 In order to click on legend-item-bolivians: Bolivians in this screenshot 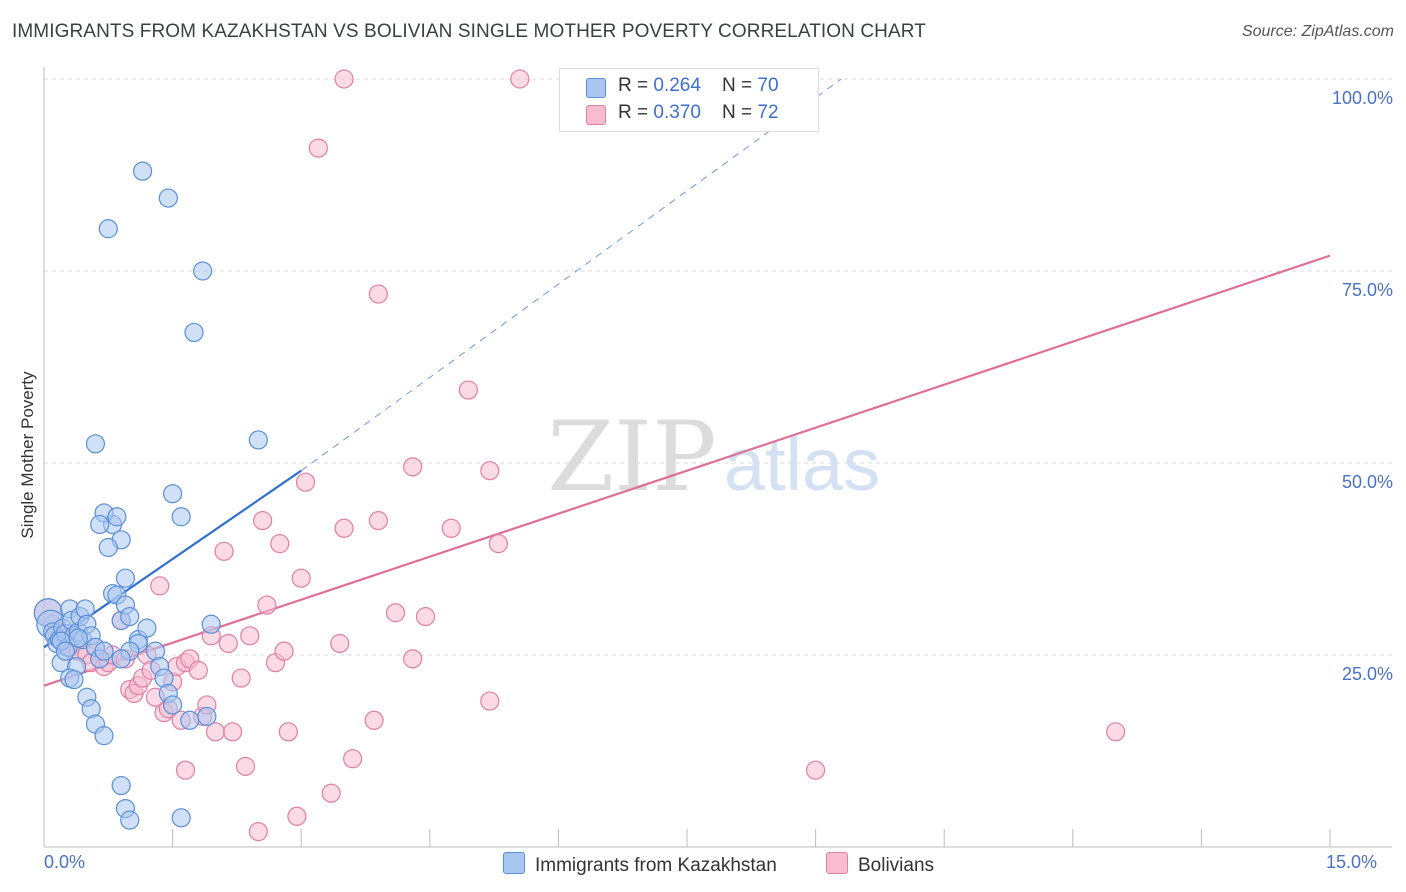, I will do `click(880, 864)`.